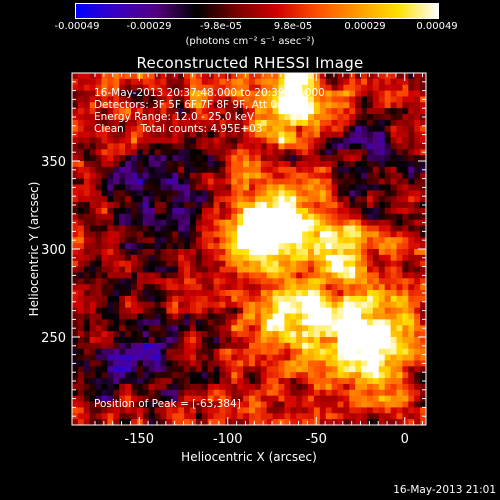 The image size is (500, 500). I want to click on x-tick-label: -50, so click(316, 439).